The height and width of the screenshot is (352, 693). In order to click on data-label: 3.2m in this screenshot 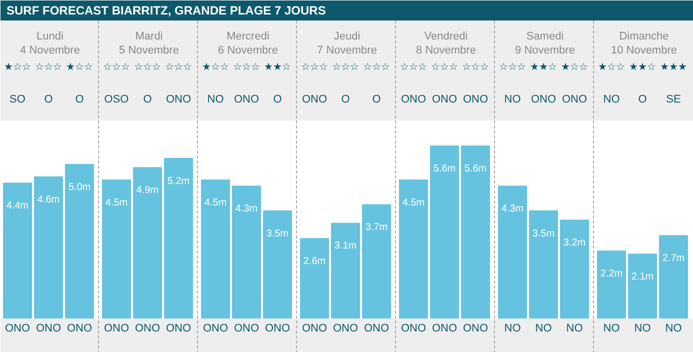, I will do `click(574, 243)`.